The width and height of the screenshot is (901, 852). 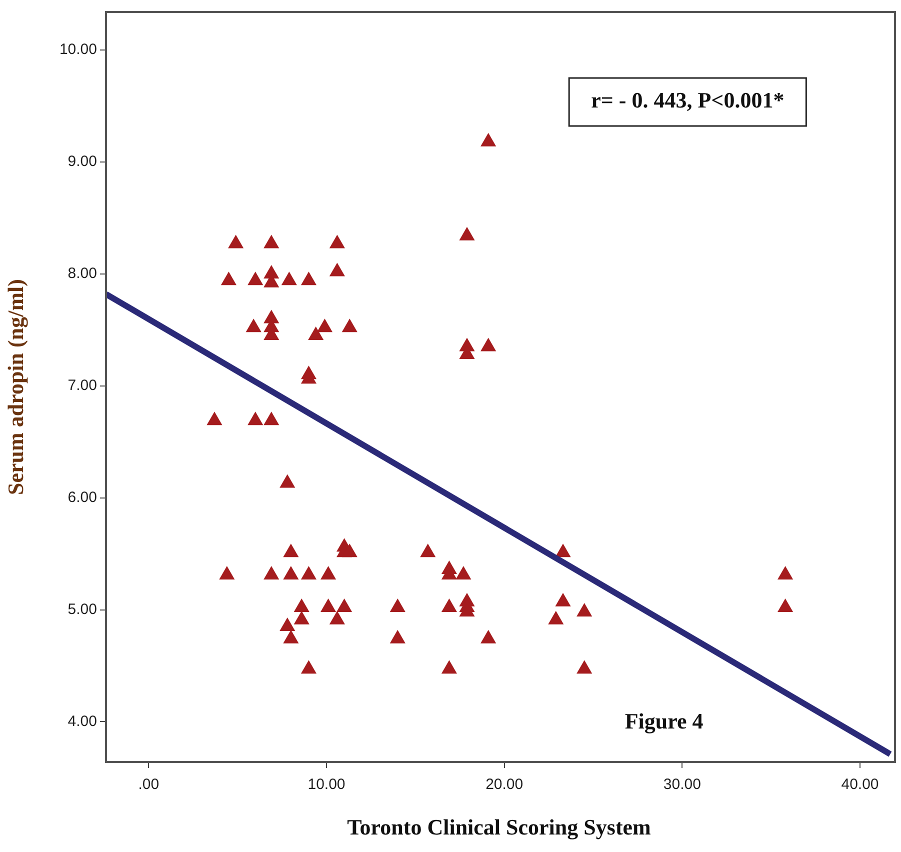 I want to click on annotation: Figure 4, so click(x=664, y=721).